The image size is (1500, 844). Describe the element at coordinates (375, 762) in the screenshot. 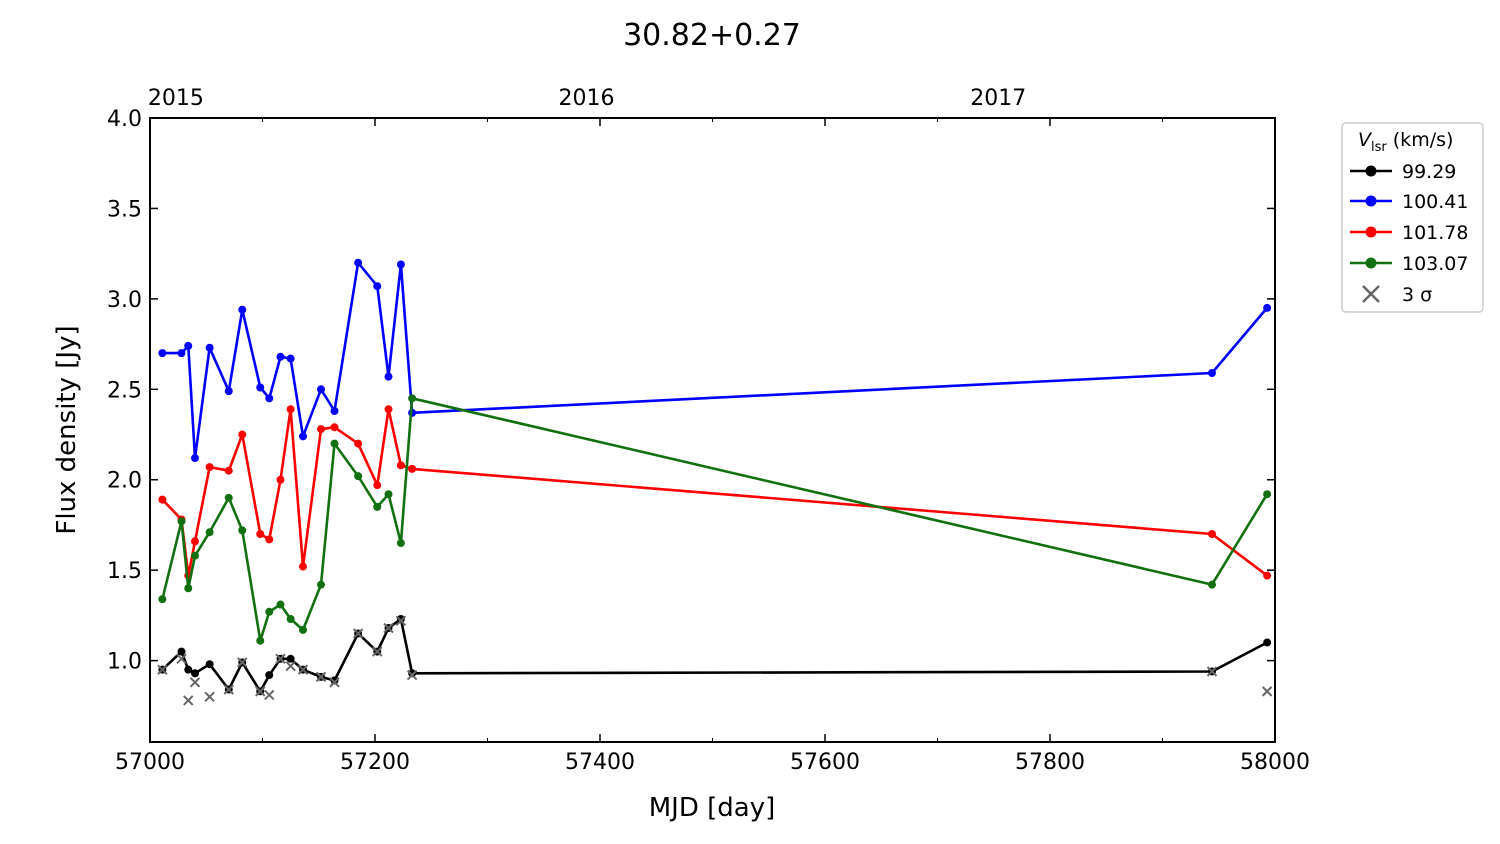

I see `x-tick-label: 57200` at that location.